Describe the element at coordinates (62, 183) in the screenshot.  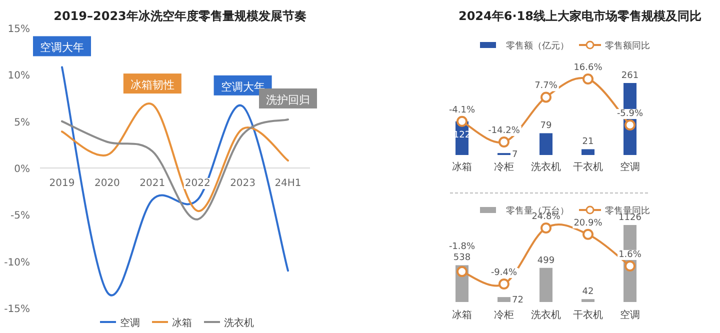
I see `x-tick-label: 2019` at that location.